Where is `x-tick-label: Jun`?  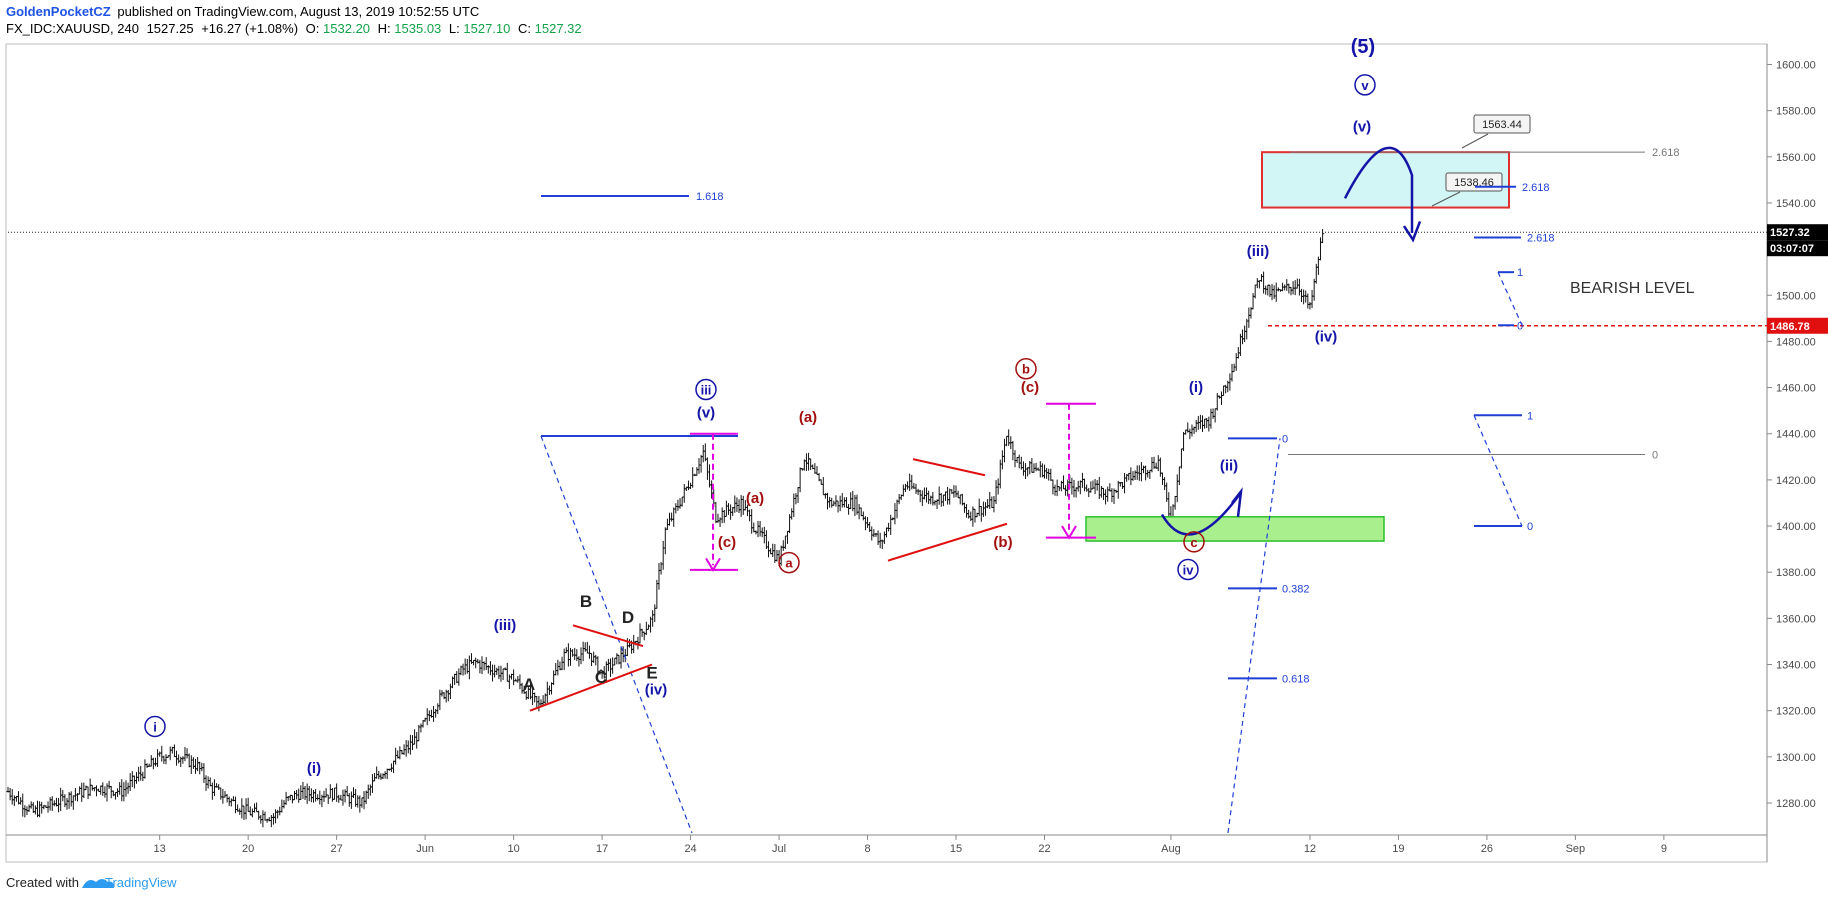
x-tick-label: Jun is located at coordinates (425, 849).